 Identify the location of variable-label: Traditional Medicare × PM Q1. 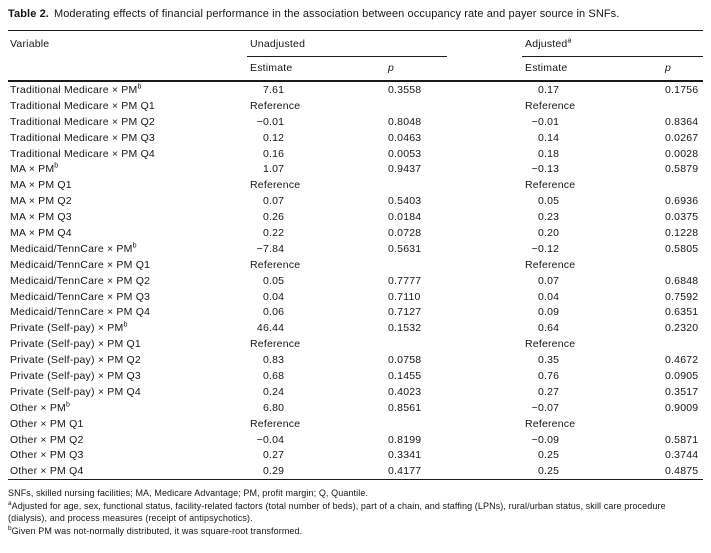
(82, 105).